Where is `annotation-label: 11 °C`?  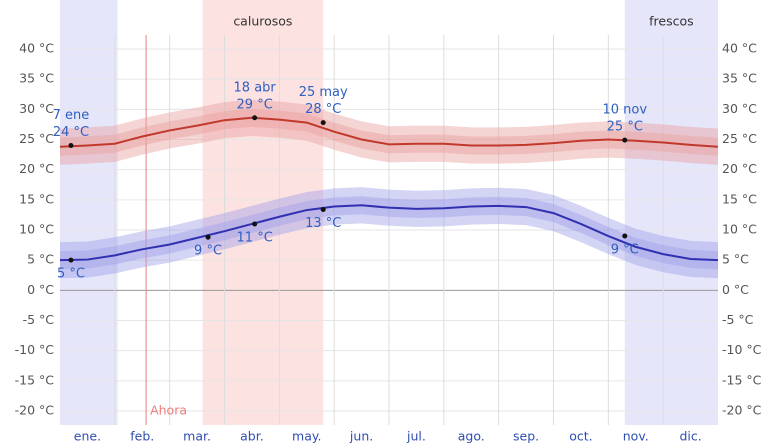
annotation-label: 11 °C is located at coordinates (255, 237).